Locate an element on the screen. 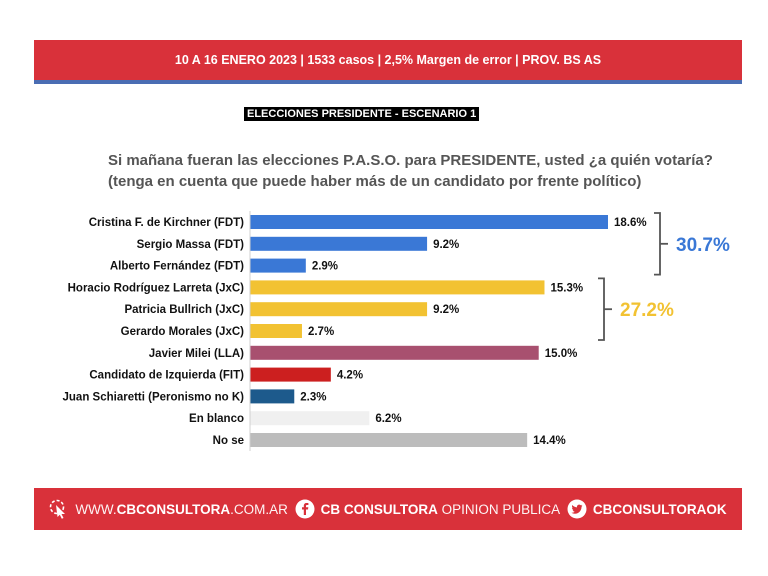 The height and width of the screenshot is (576, 768). group-total-label: 30.7% is located at coordinates (703, 245).